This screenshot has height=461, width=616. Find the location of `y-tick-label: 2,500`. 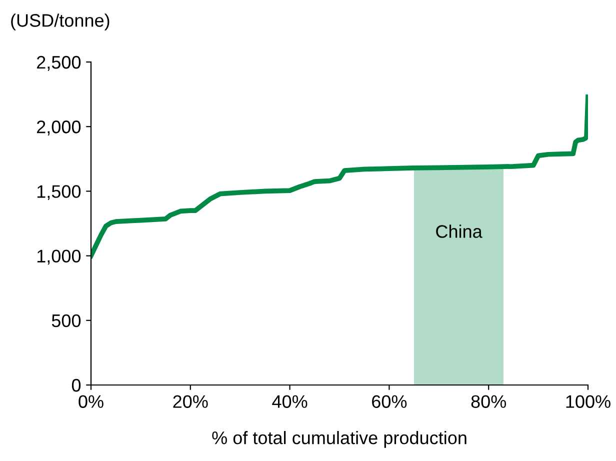

y-tick-label: 2,500 is located at coordinates (59, 63).